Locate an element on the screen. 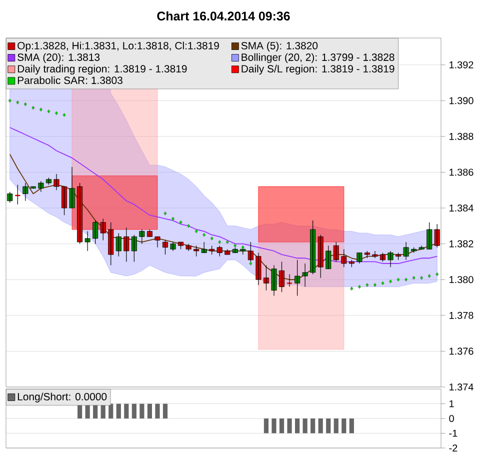 The image size is (480, 457). legend-label: SMA (20): 1.3813 is located at coordinates (59, 58).